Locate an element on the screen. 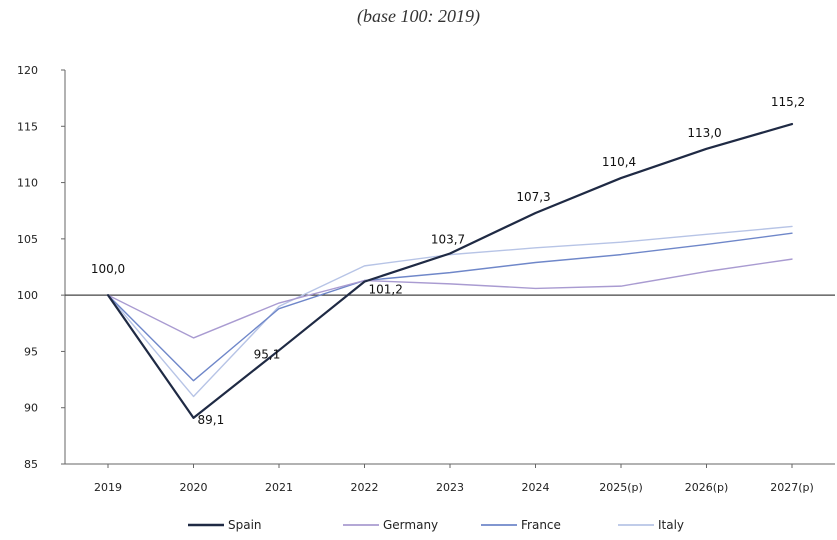 The height and width of the screenshot is (540, 837). y-tick-label: 90 is located at coordinates (31, 408).